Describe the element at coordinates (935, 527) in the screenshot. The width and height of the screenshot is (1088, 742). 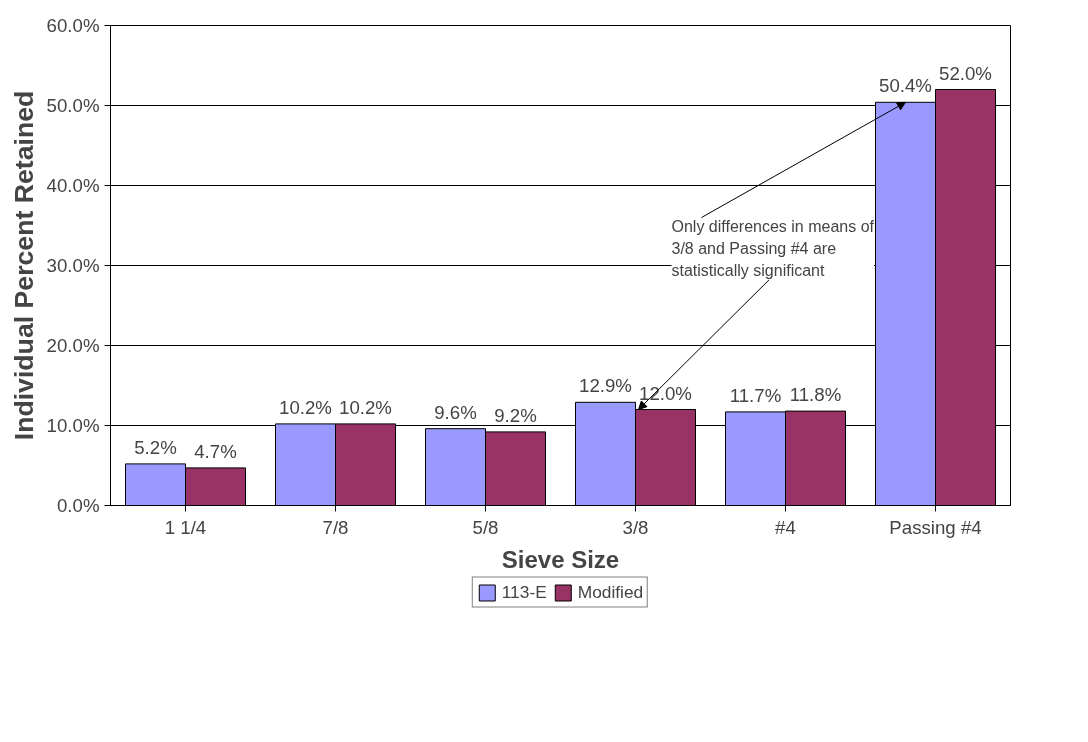
I see `x-tick-label: Passing #4` at that location.